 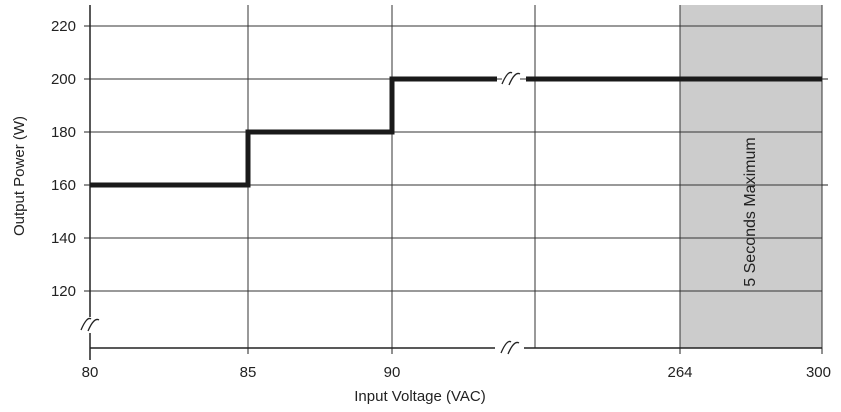 What do you see at coordinates (248, 372) in the screenshot?
I see `x-tick-label: 85` at bounding box center [248, 372].